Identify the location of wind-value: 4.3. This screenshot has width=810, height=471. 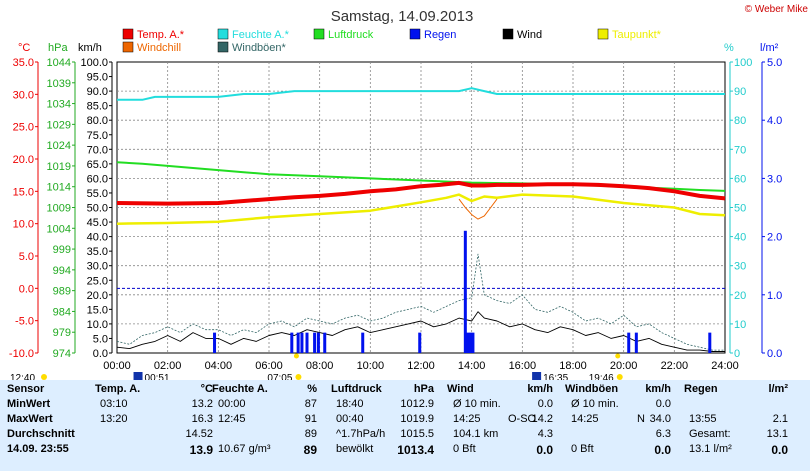
(545, 434).